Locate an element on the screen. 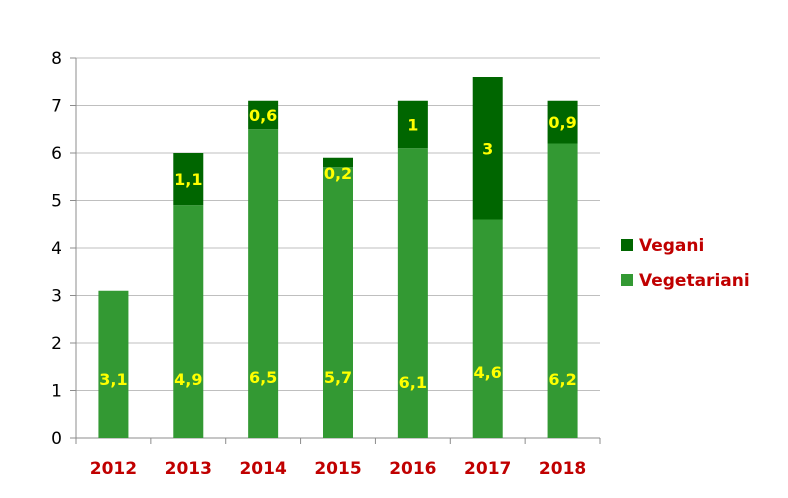  x-tick-label: 2018 is located at coordinates (562, 469).